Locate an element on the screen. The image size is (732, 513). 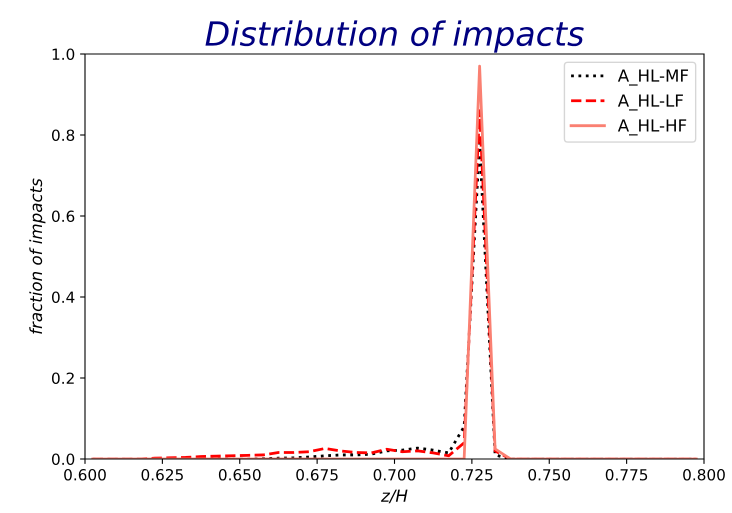
y-tick-label: 0.6 is located at coordinates (63, 216).